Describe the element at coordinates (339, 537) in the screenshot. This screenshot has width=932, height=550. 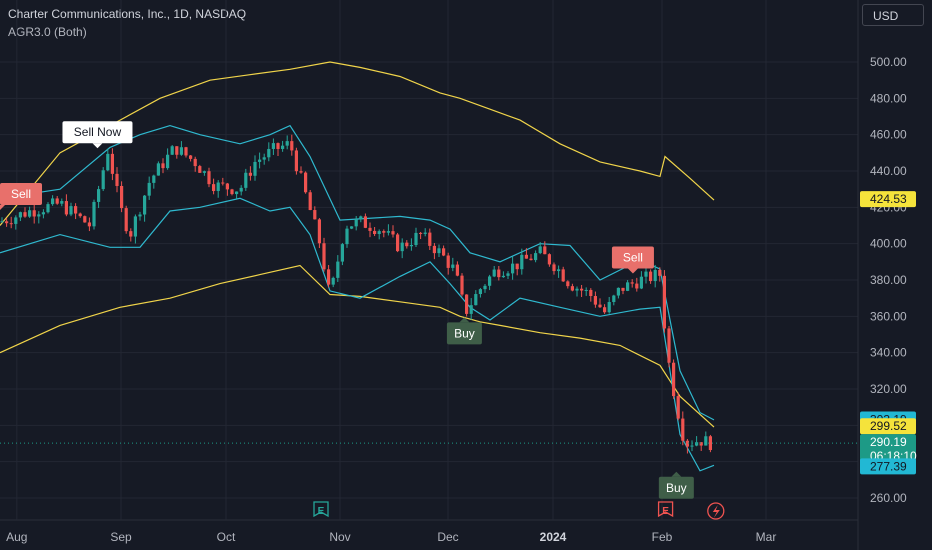
I see `x-tick-label: Nov` at that location.